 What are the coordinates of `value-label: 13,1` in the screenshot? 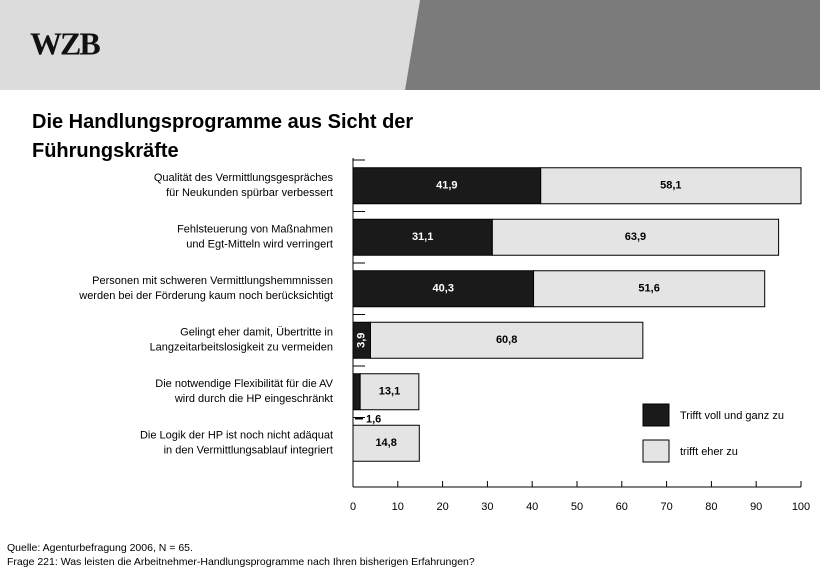 It's located at (389, 392).